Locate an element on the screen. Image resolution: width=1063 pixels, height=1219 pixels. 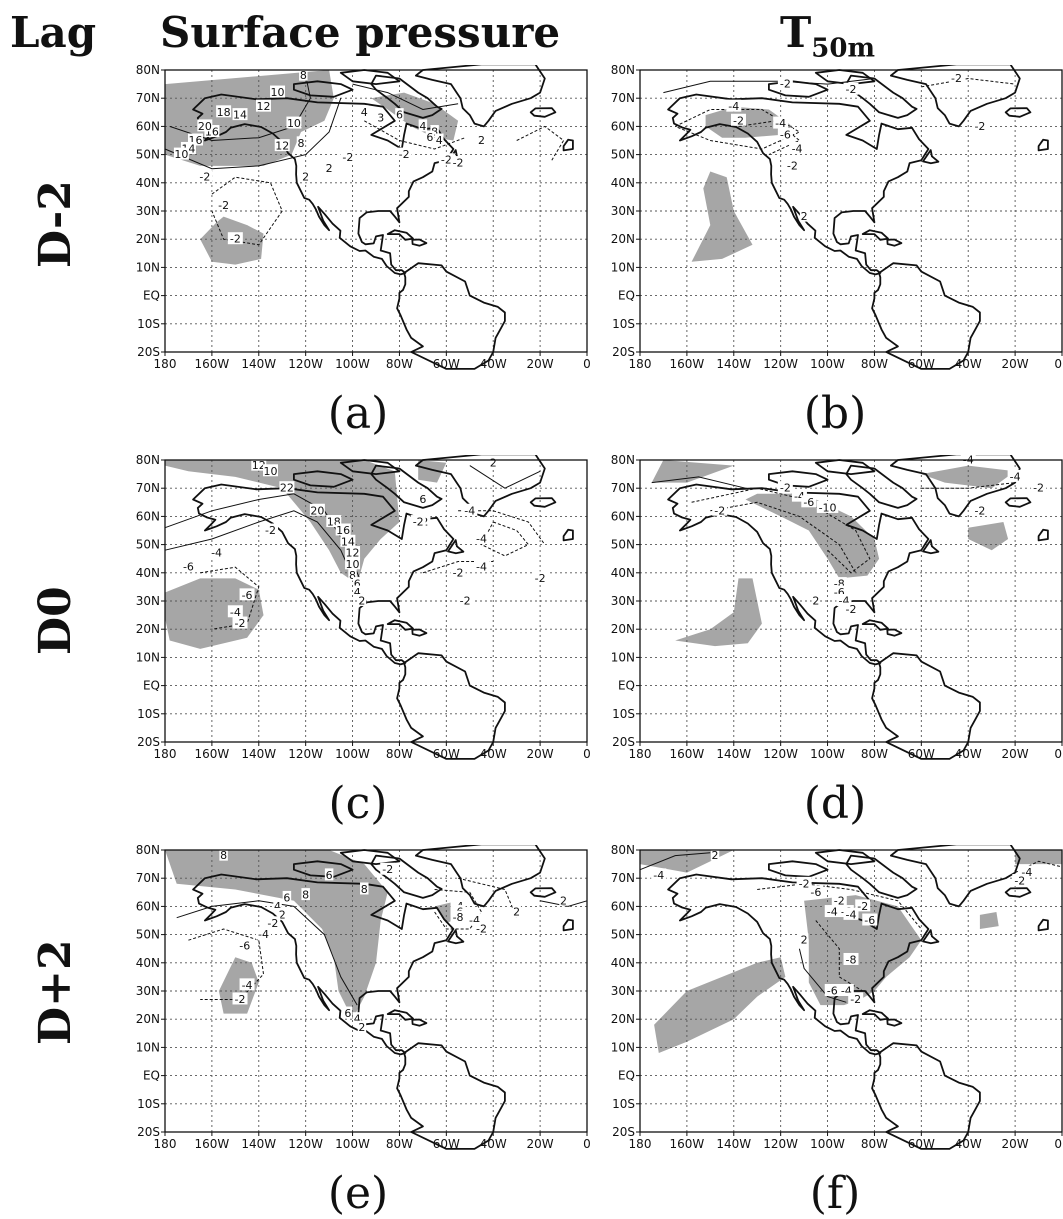
lon-tick-label: 80W is located at coordinates (874, 1144).